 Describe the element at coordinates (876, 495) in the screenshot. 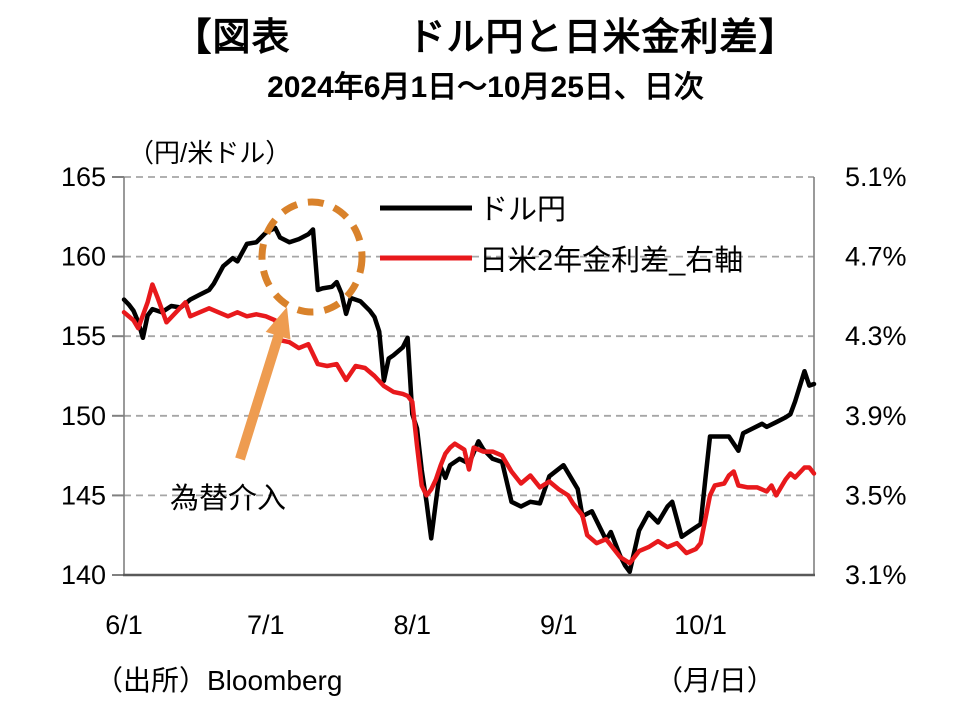

I see `right-axis-tick-label-3.5%: 3.5%` at that location.